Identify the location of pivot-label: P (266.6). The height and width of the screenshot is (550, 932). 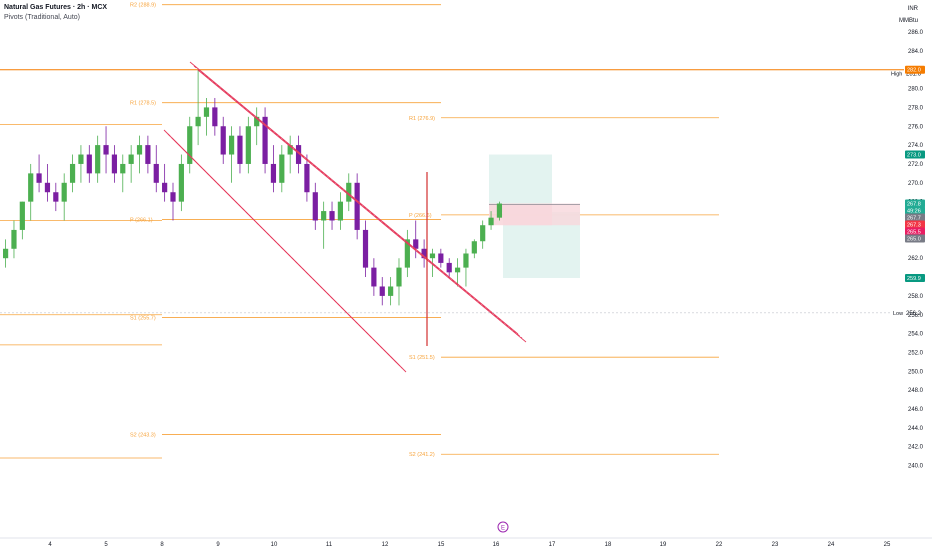
(420, 216).